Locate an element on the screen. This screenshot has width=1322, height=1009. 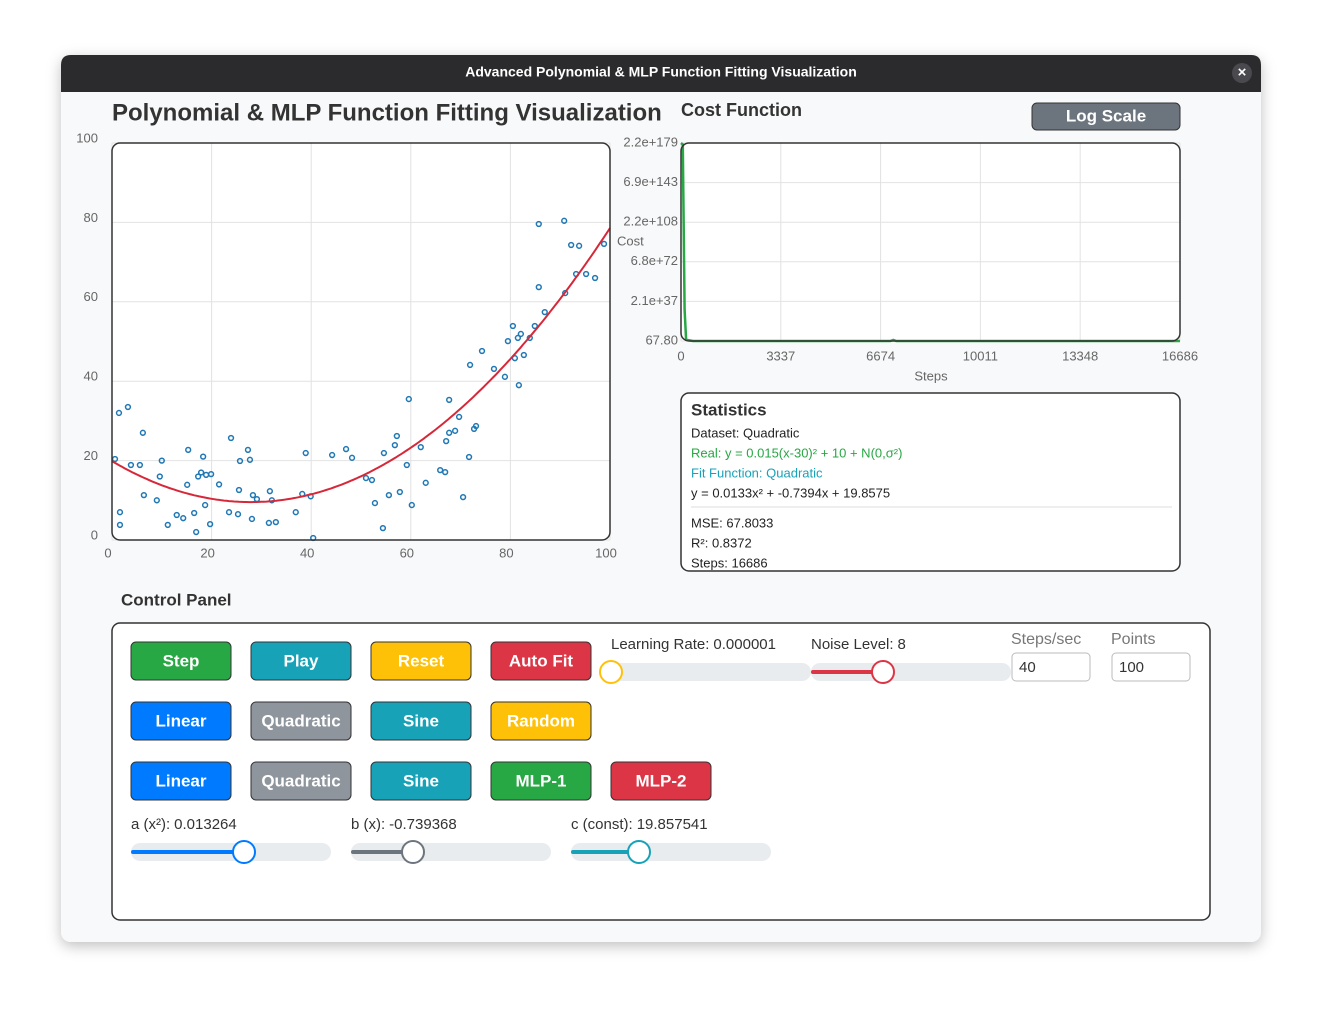
statistics-line: MSE: 67.8033 is located at coordinates (732, 522).